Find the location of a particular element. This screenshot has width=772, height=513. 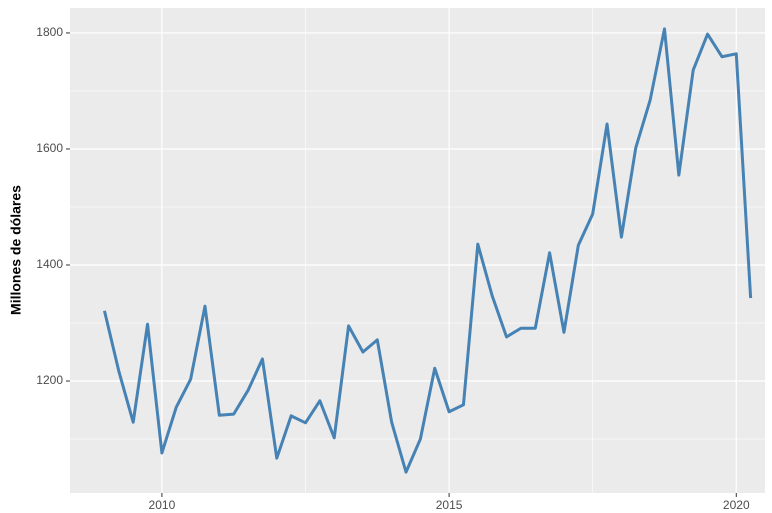

y-tick-label: 1800 is located at coordinates (49, 32).